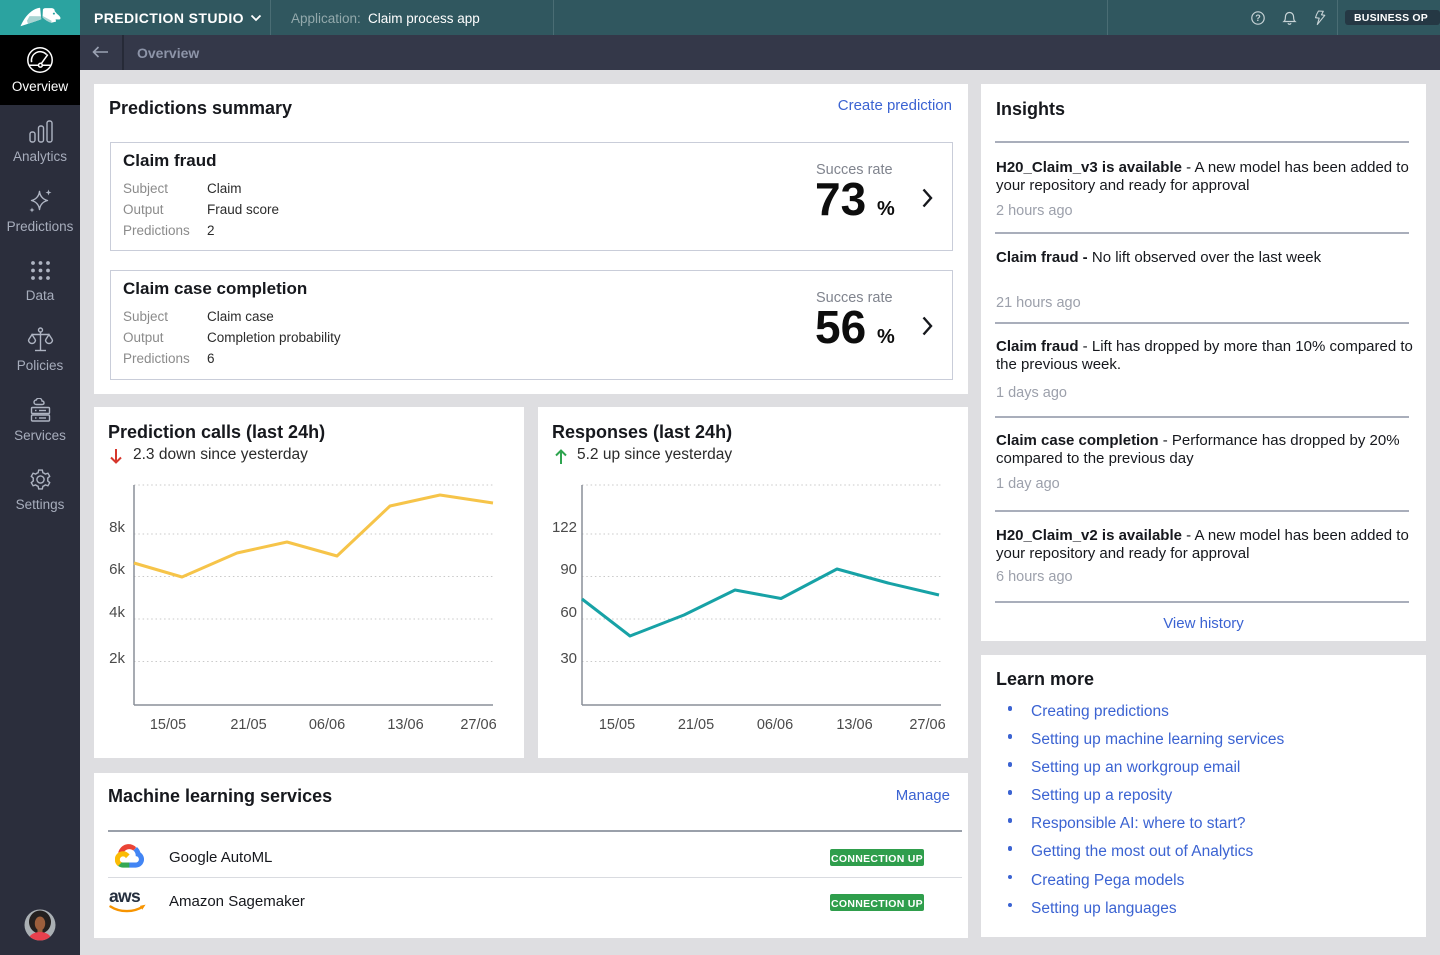 This screenshot has width=1440, height=955. I want to click on svg-text: aws, so click(125, 896).